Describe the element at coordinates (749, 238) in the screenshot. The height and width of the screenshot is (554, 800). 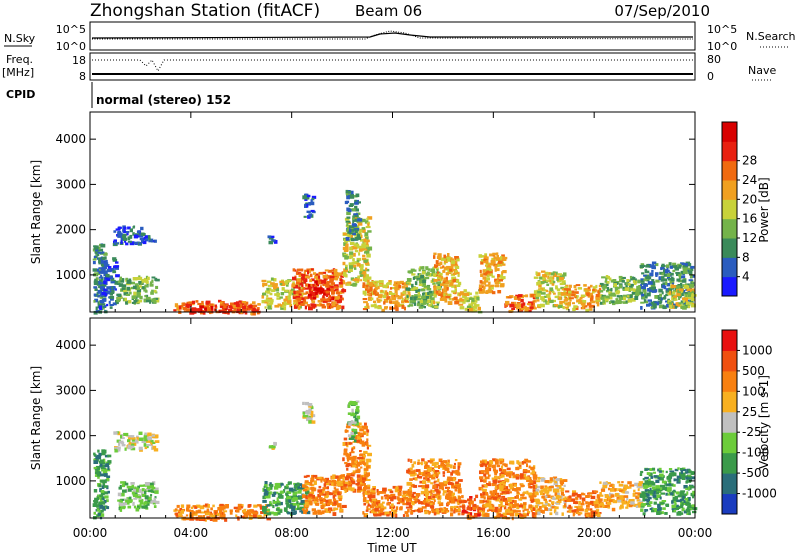
I see `colorbar-tick-label: 12` at that location.